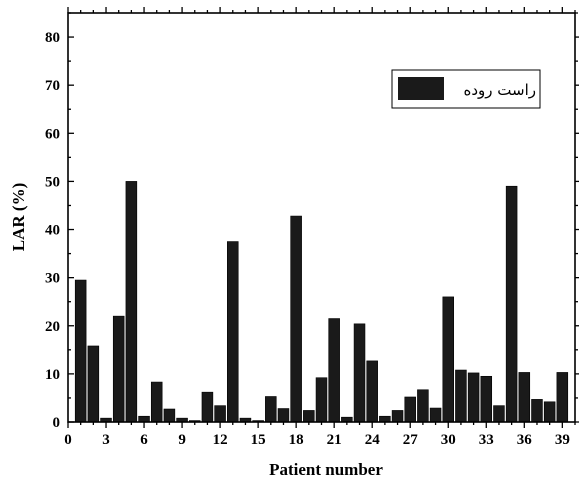  Describe the element at coordinates (373, 440) in the screenshot. I see `x-tick-label: 24` at that location.